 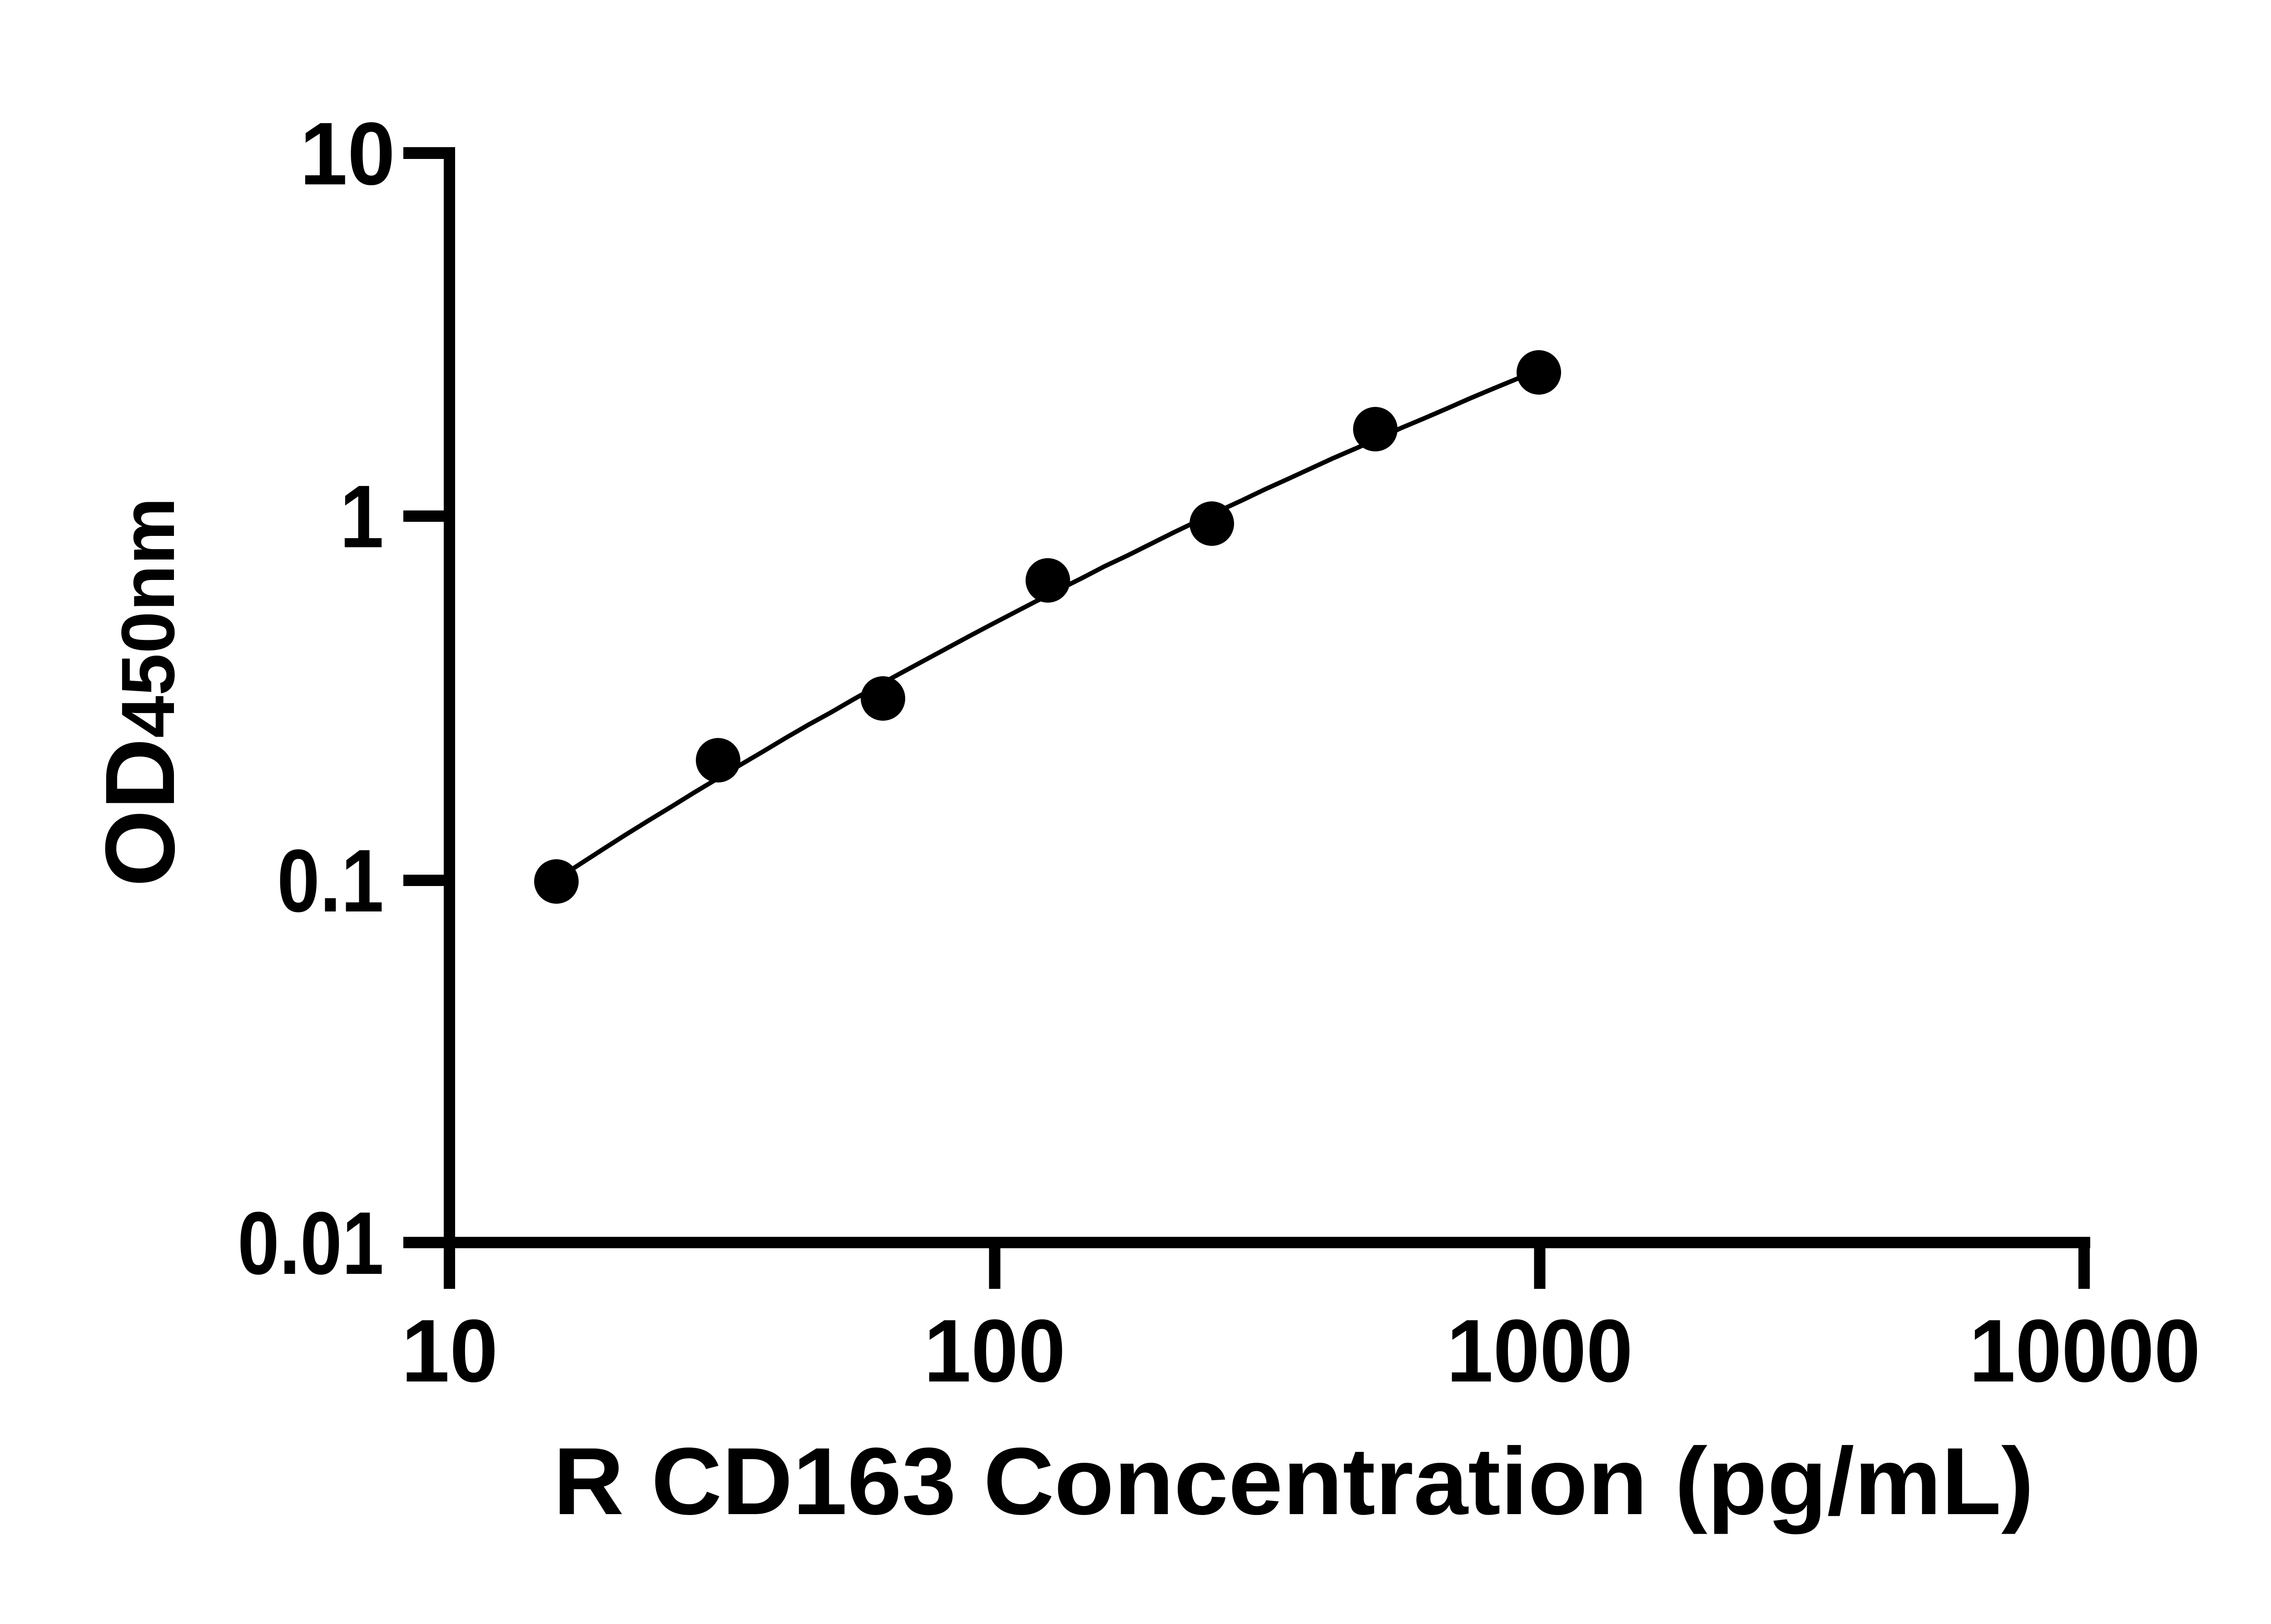 I want to click on svg-text: 1000, so click(x=1540, y=1351).